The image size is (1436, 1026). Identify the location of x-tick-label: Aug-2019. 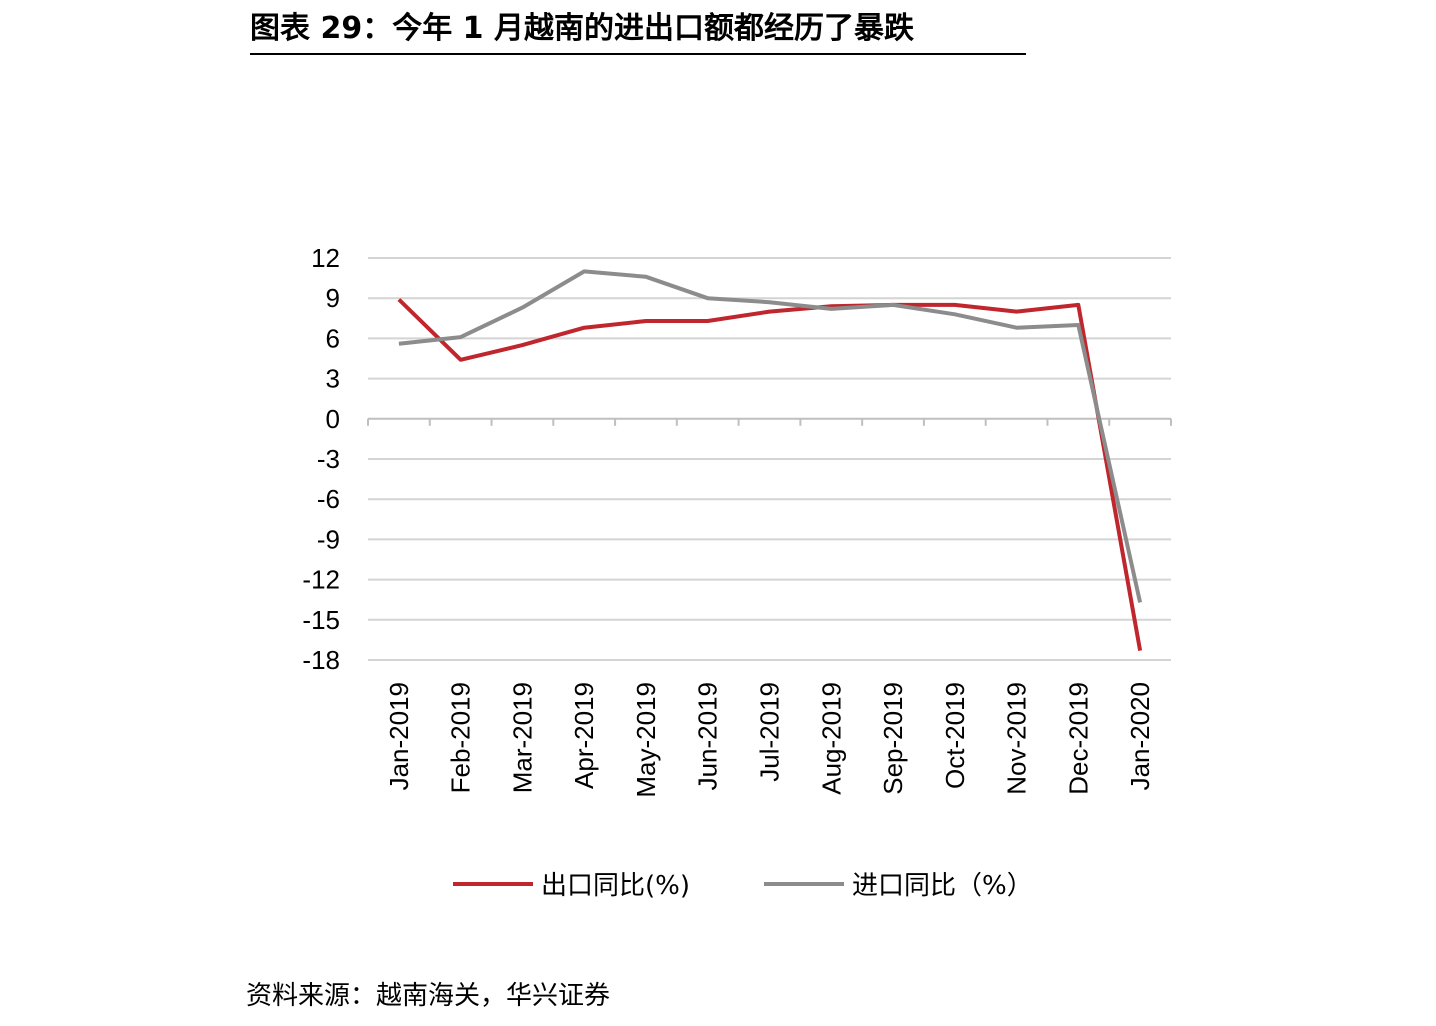
(831, 738).